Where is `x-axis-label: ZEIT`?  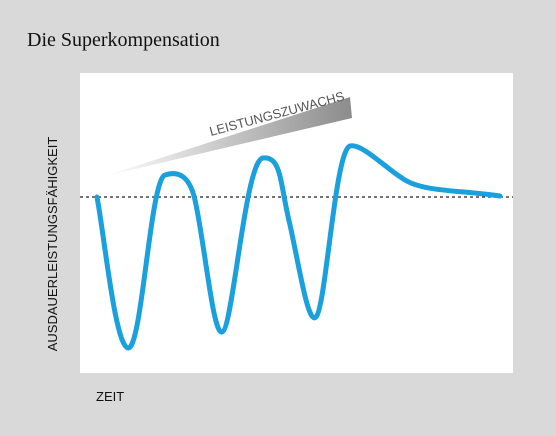 x-axis-label: ZEIT is located at coordinates (110, 396).